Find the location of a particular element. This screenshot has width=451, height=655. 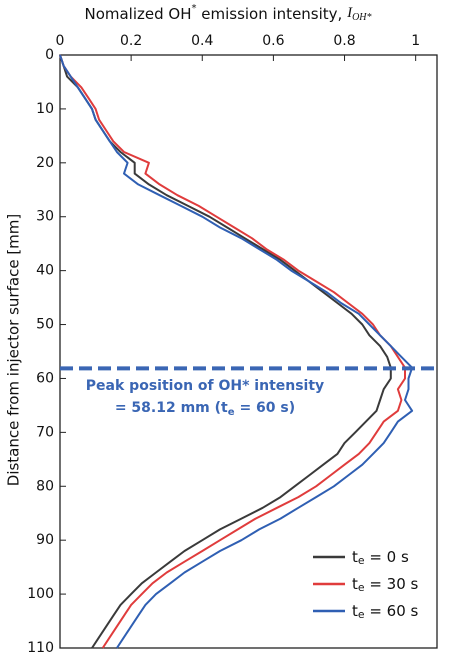

x-tick-label: 0.6 is located at coordinates (273, 41).